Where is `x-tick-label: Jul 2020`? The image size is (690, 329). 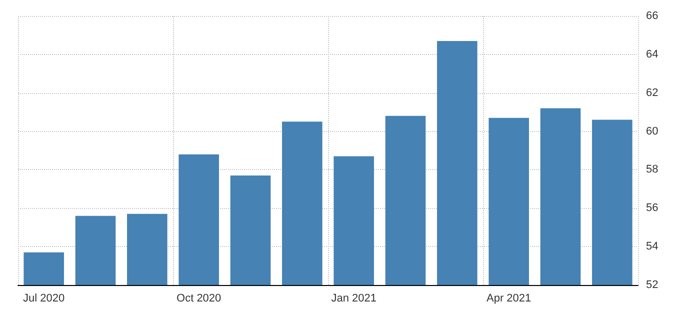
x-tick-label: Jul 2020 is located at coordinates (44, 298).